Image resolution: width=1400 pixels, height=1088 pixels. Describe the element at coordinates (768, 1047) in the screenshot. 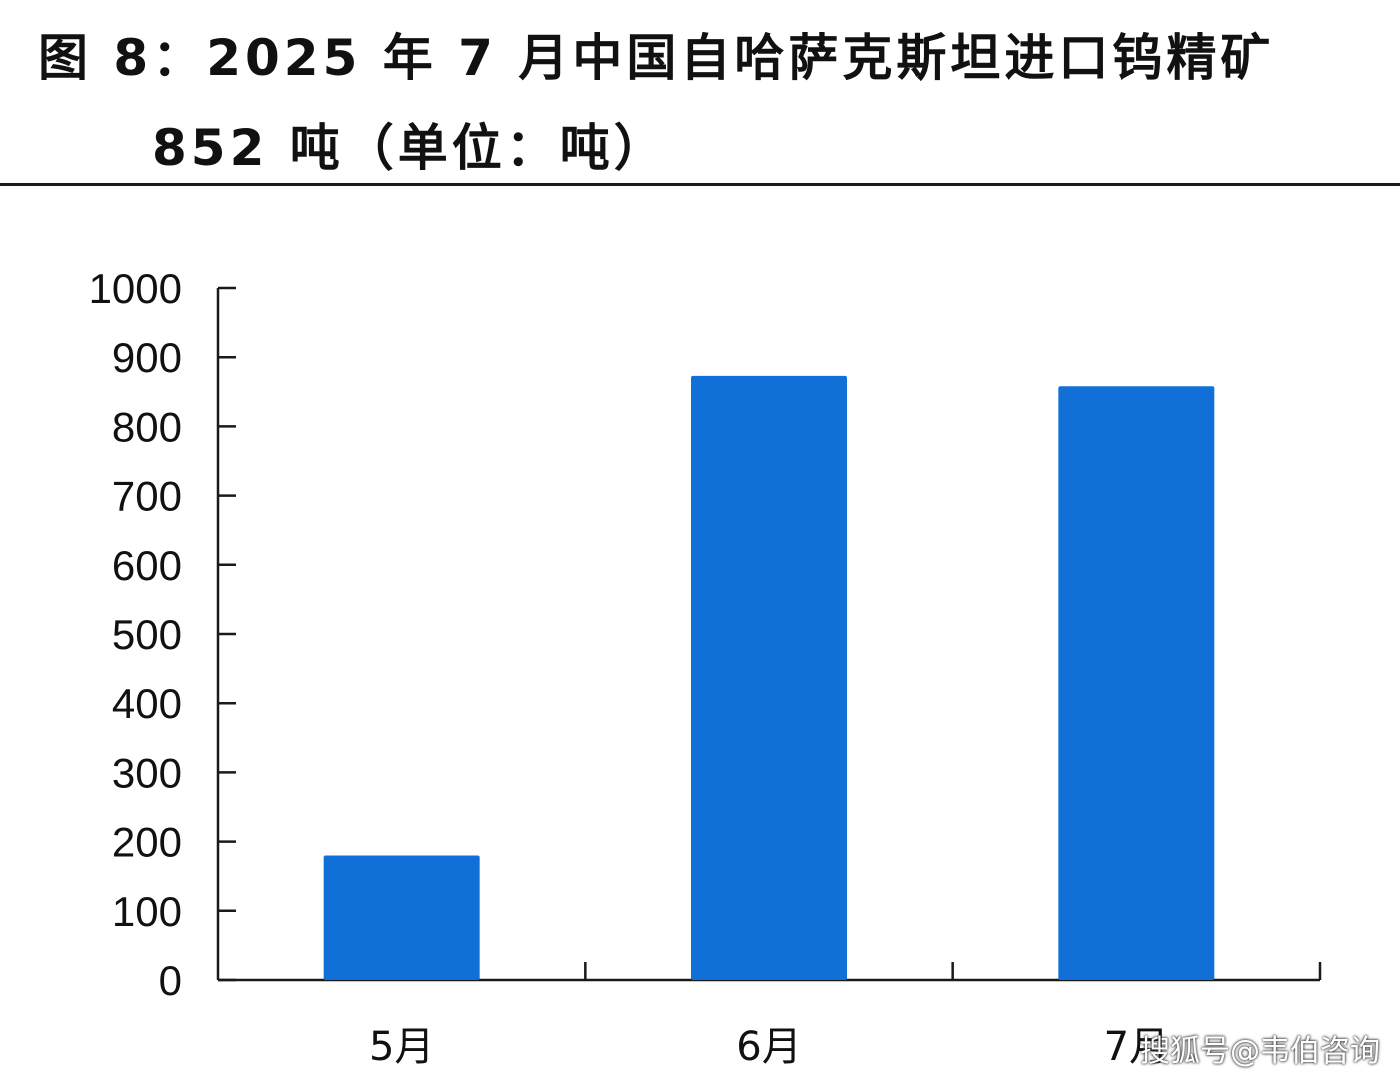

I see `x-category-label: 6月` at that location.